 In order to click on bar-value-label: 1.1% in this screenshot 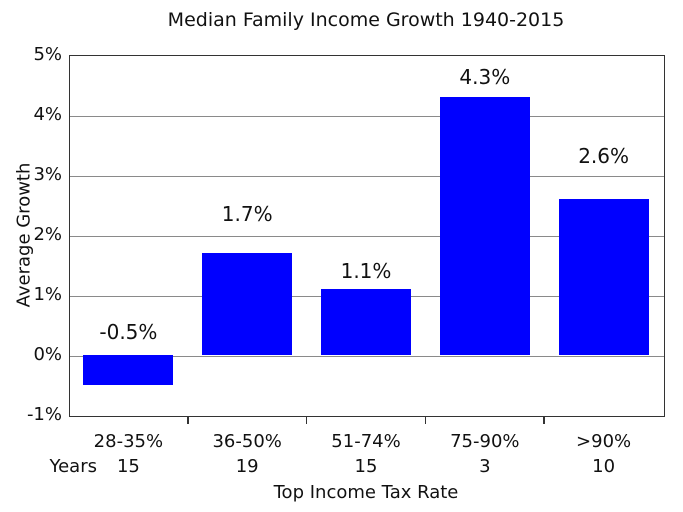, I will do `click(366, 271)`.